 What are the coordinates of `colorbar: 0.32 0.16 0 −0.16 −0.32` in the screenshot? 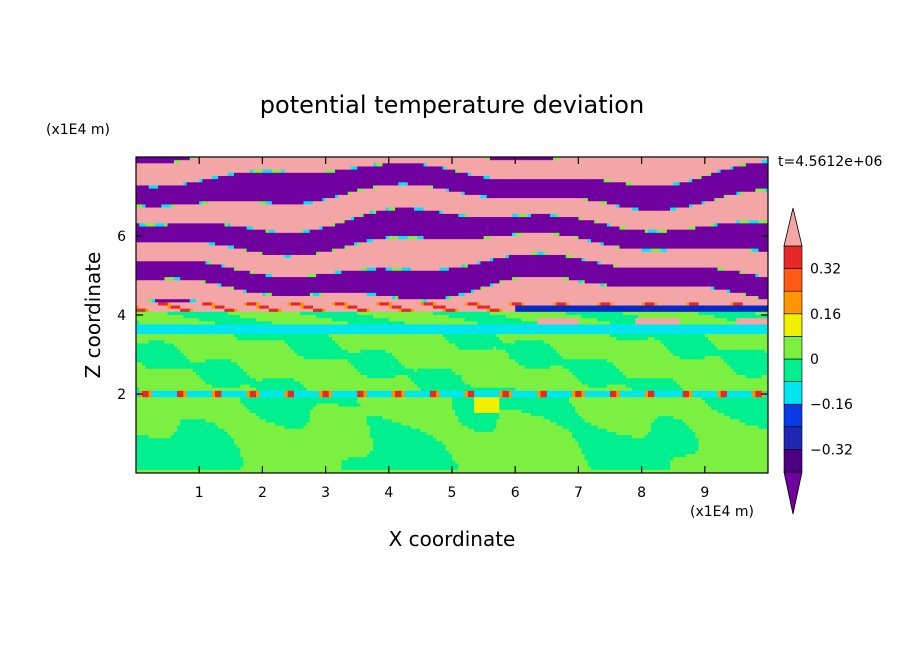 It's located at (818, 361).